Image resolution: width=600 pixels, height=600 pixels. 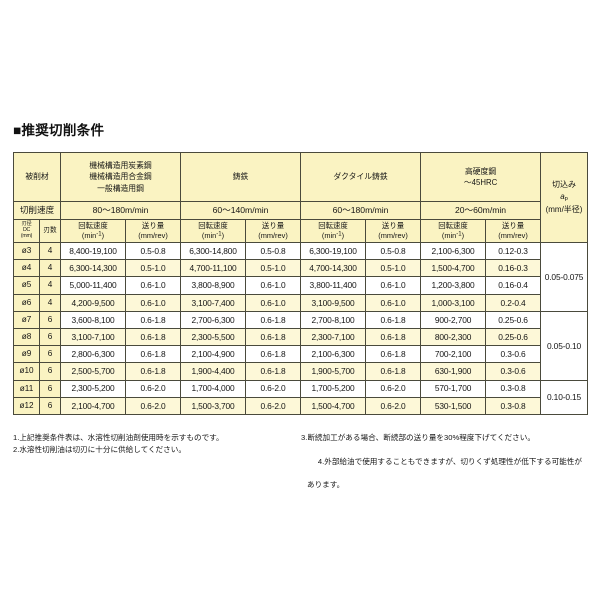 I want to click on header-feed-3: 送り量 (mm/rev), so click(x=393, y=231).